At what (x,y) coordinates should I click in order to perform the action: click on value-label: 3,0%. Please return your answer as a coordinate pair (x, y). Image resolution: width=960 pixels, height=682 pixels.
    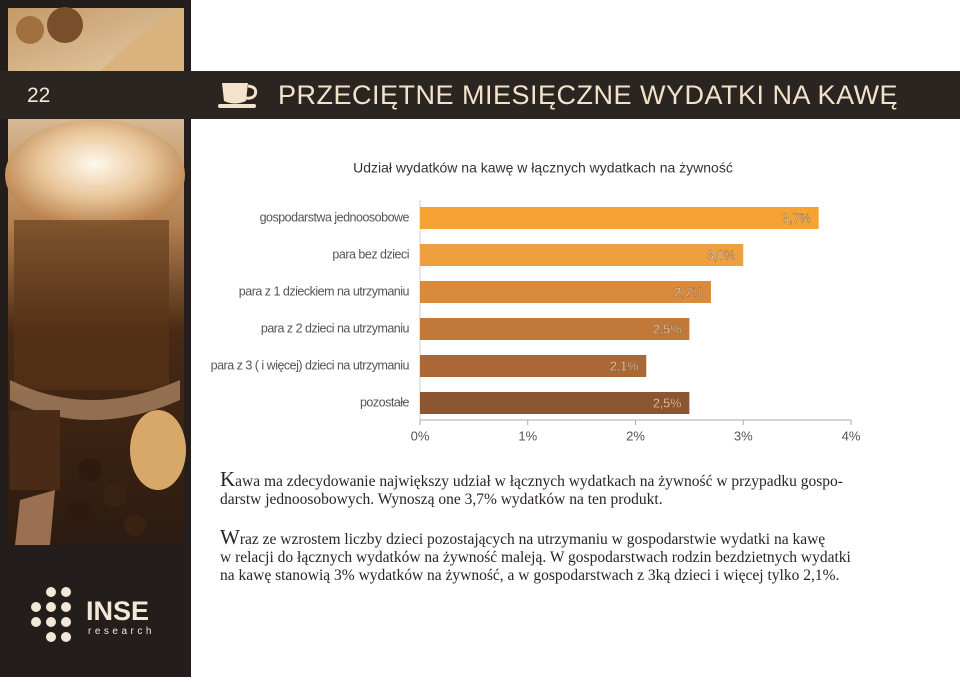
    Looking at the image, I should click on (721, 255).